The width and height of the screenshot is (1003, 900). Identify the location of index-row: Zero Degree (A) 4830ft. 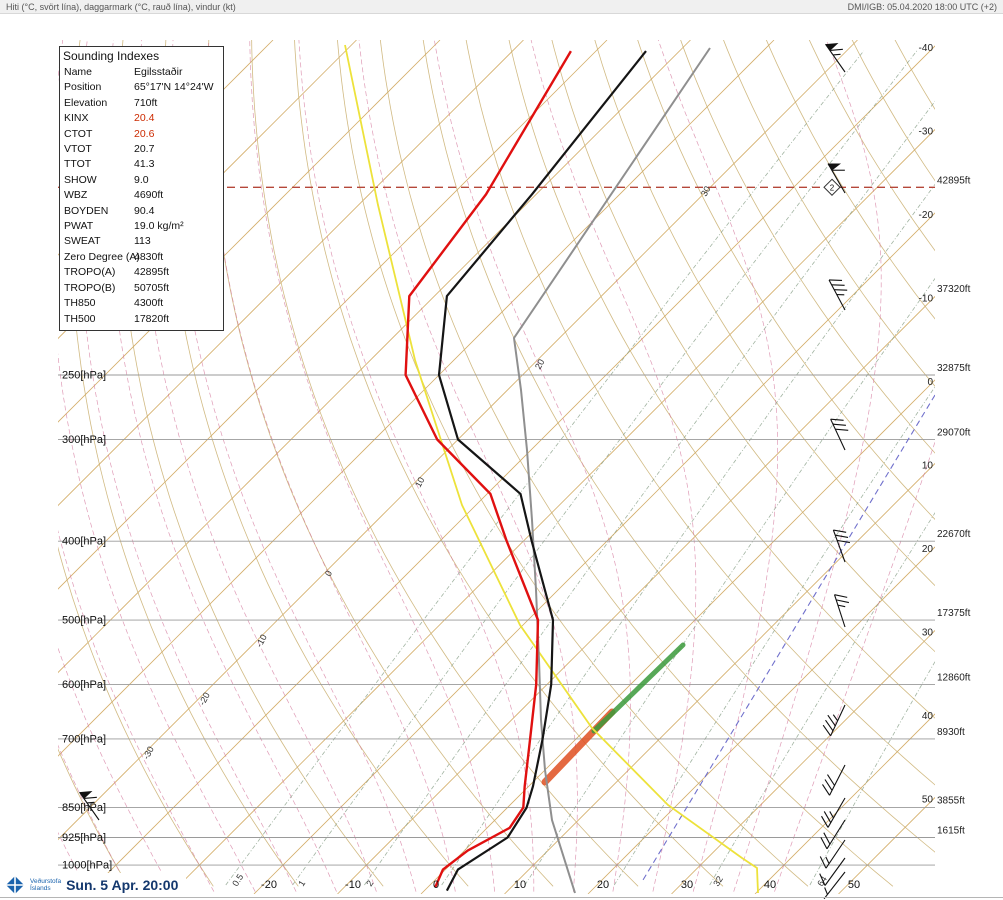
(141, 257).